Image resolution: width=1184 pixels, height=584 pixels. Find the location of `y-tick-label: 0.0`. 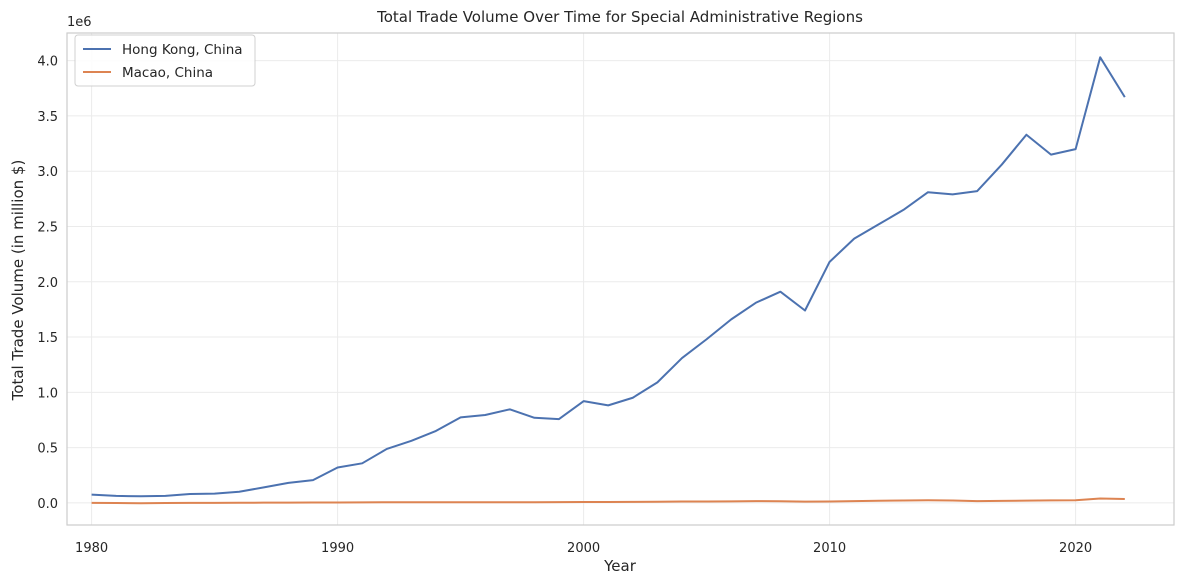

y-tick-label: 0.0 is located at coordinates (47, 504).